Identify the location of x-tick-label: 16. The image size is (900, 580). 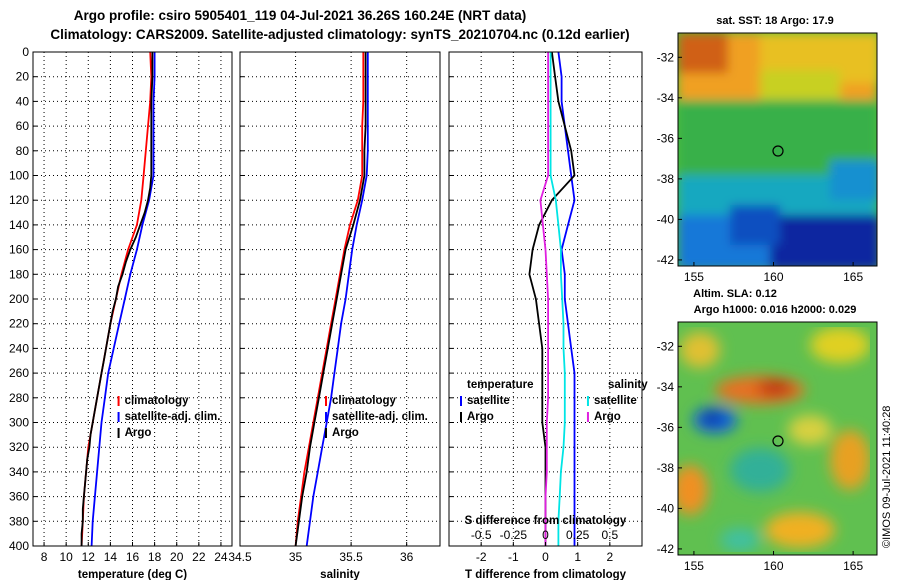
(133, 557).